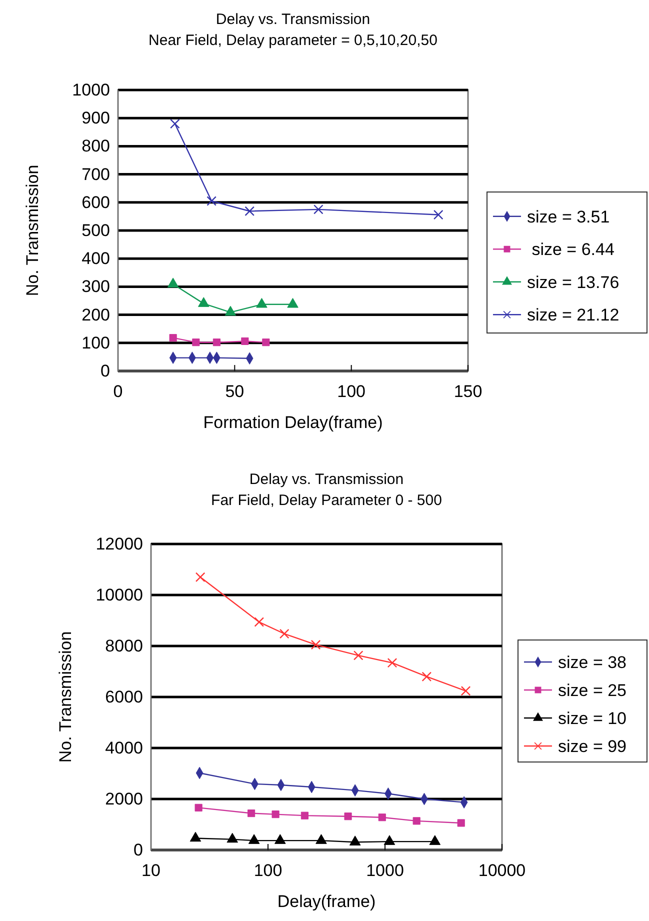 This screenshot has height=921, width=649. What do you see at coordinates (592, 662) in the screenshot?
I see `legend-label: size = 38` at bounding box center [592, 662].